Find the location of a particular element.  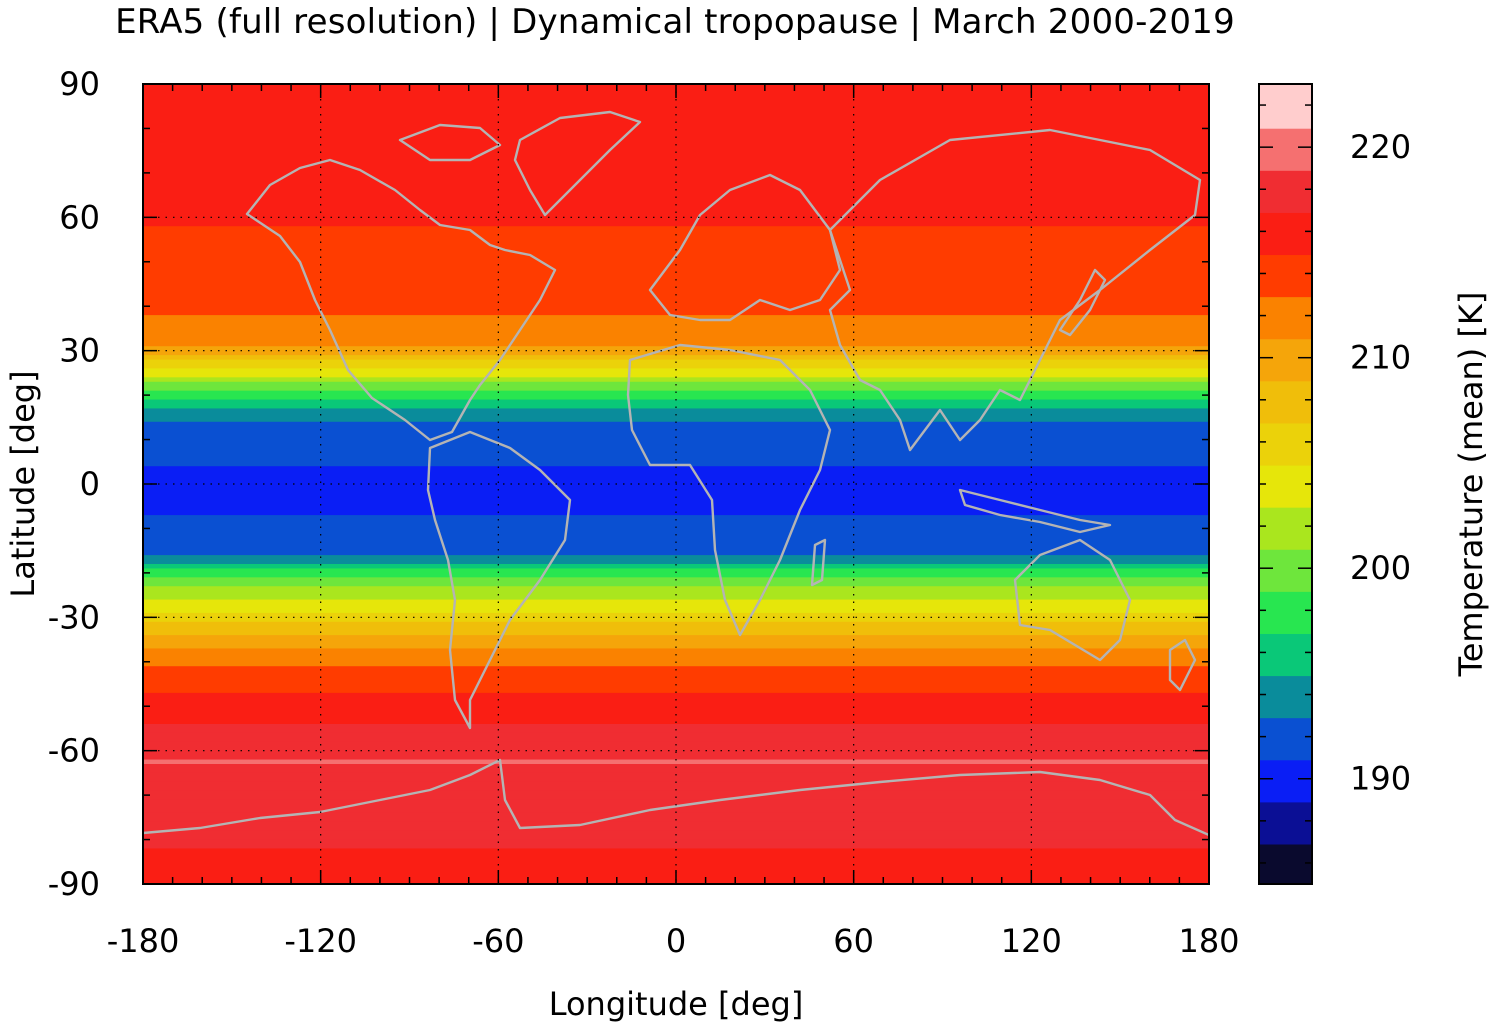

colorbar-label: Temperature (mean) [K] is located at coordinates (1471, 485).